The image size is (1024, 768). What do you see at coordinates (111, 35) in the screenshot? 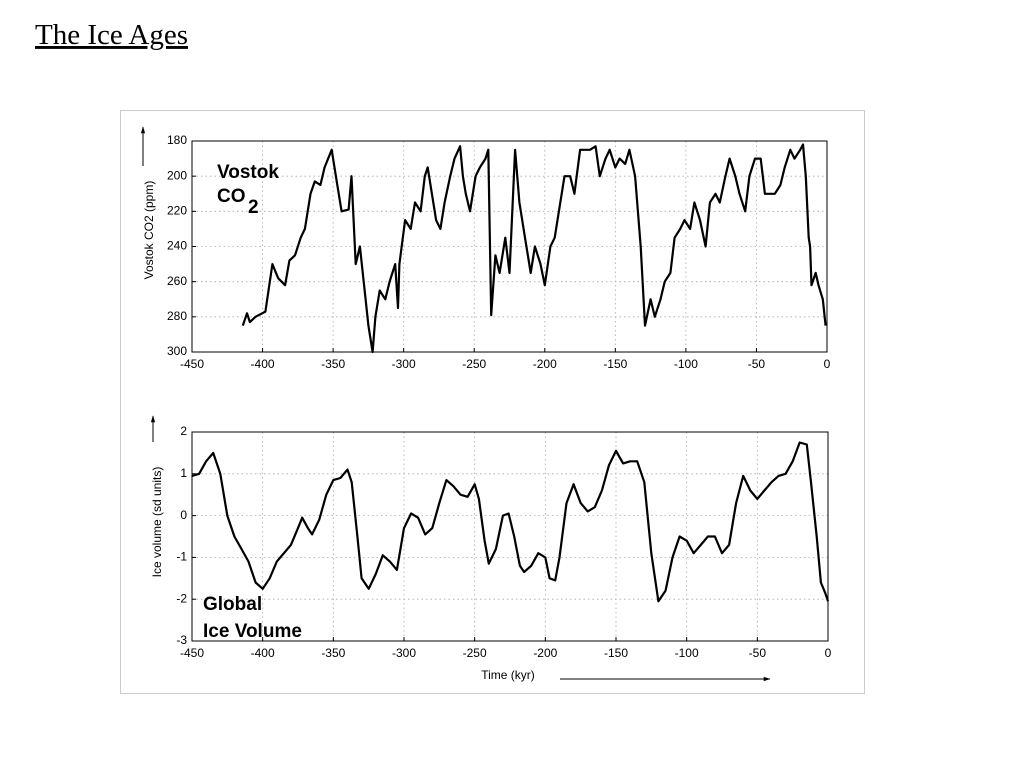
I see `slide-title: The Ice Ages` at bounding box center [111, 35].